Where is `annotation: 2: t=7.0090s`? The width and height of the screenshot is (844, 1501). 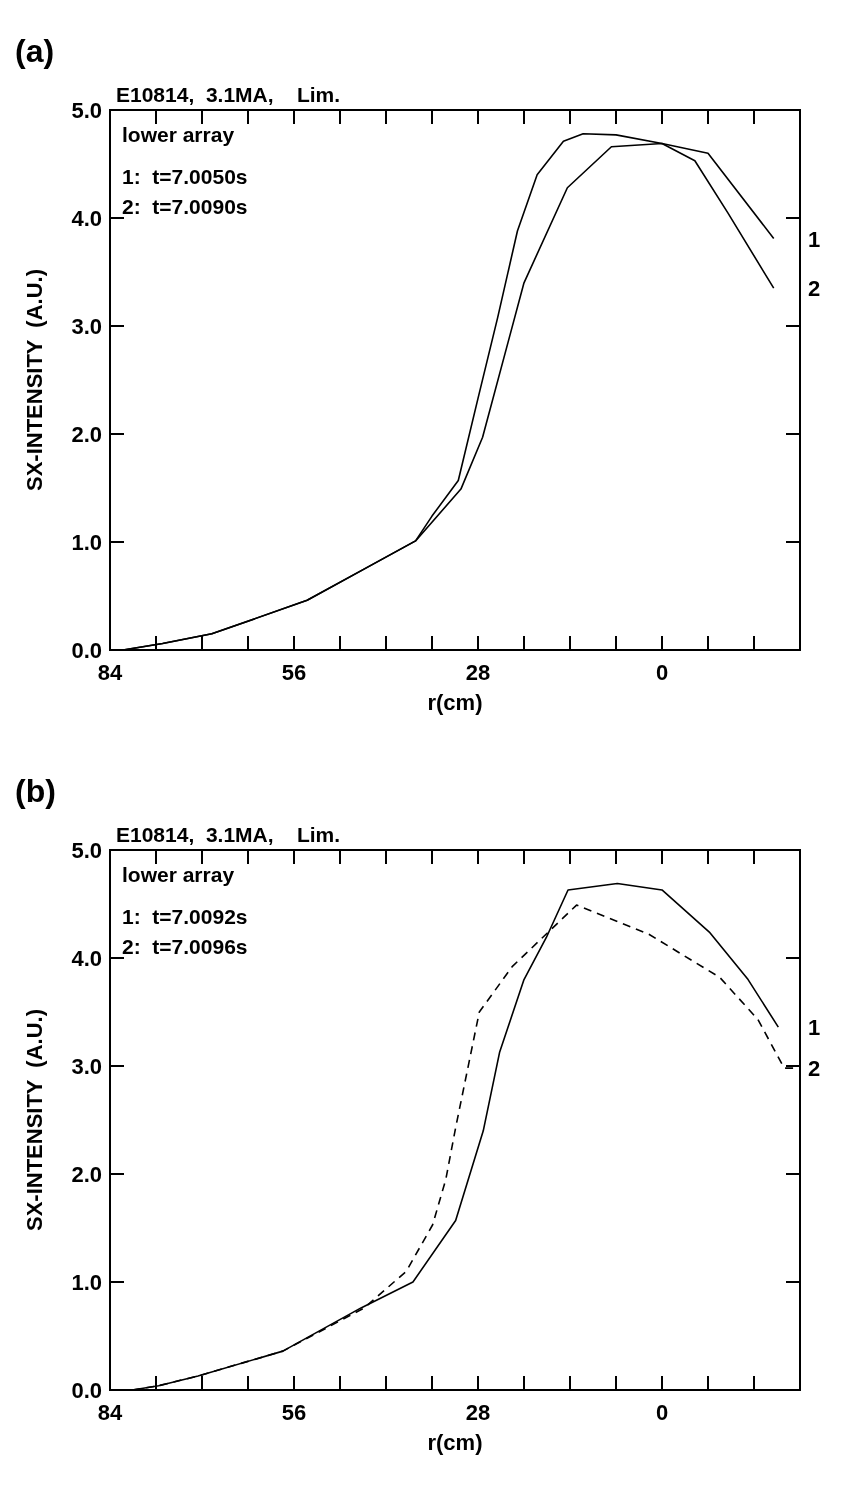 annotation: 2: t=7.0090s is located at coordinates (185, 206).